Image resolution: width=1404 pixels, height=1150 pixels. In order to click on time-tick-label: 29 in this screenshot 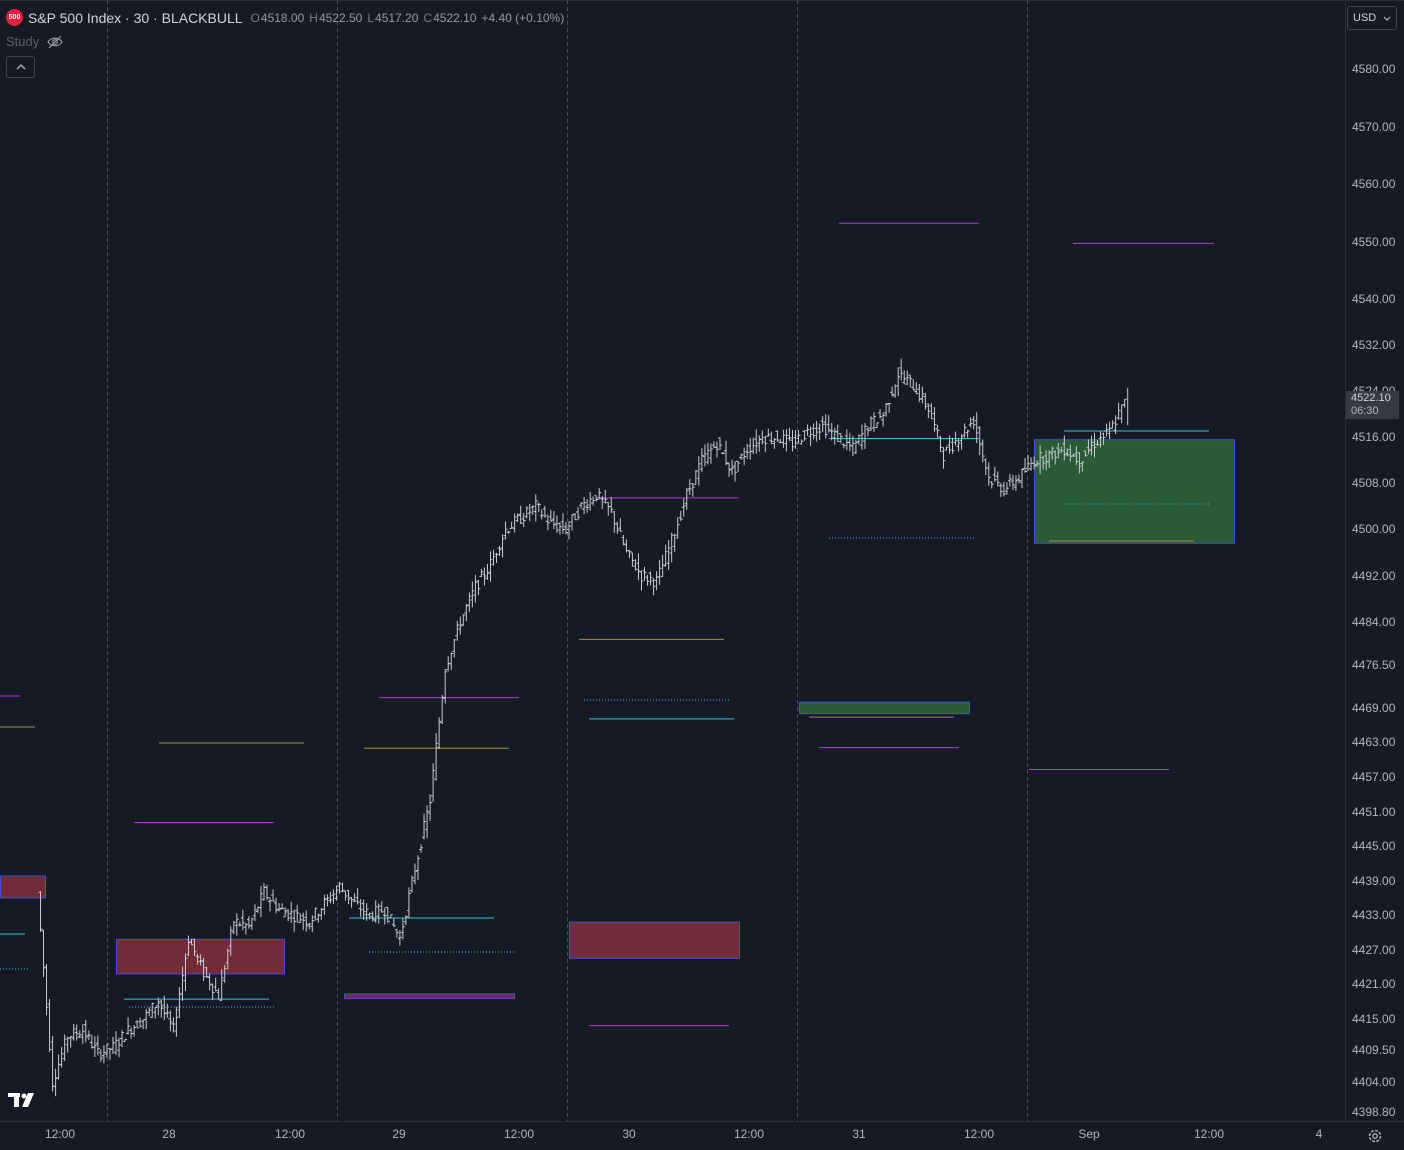, I will do `click(399, 1134)`.